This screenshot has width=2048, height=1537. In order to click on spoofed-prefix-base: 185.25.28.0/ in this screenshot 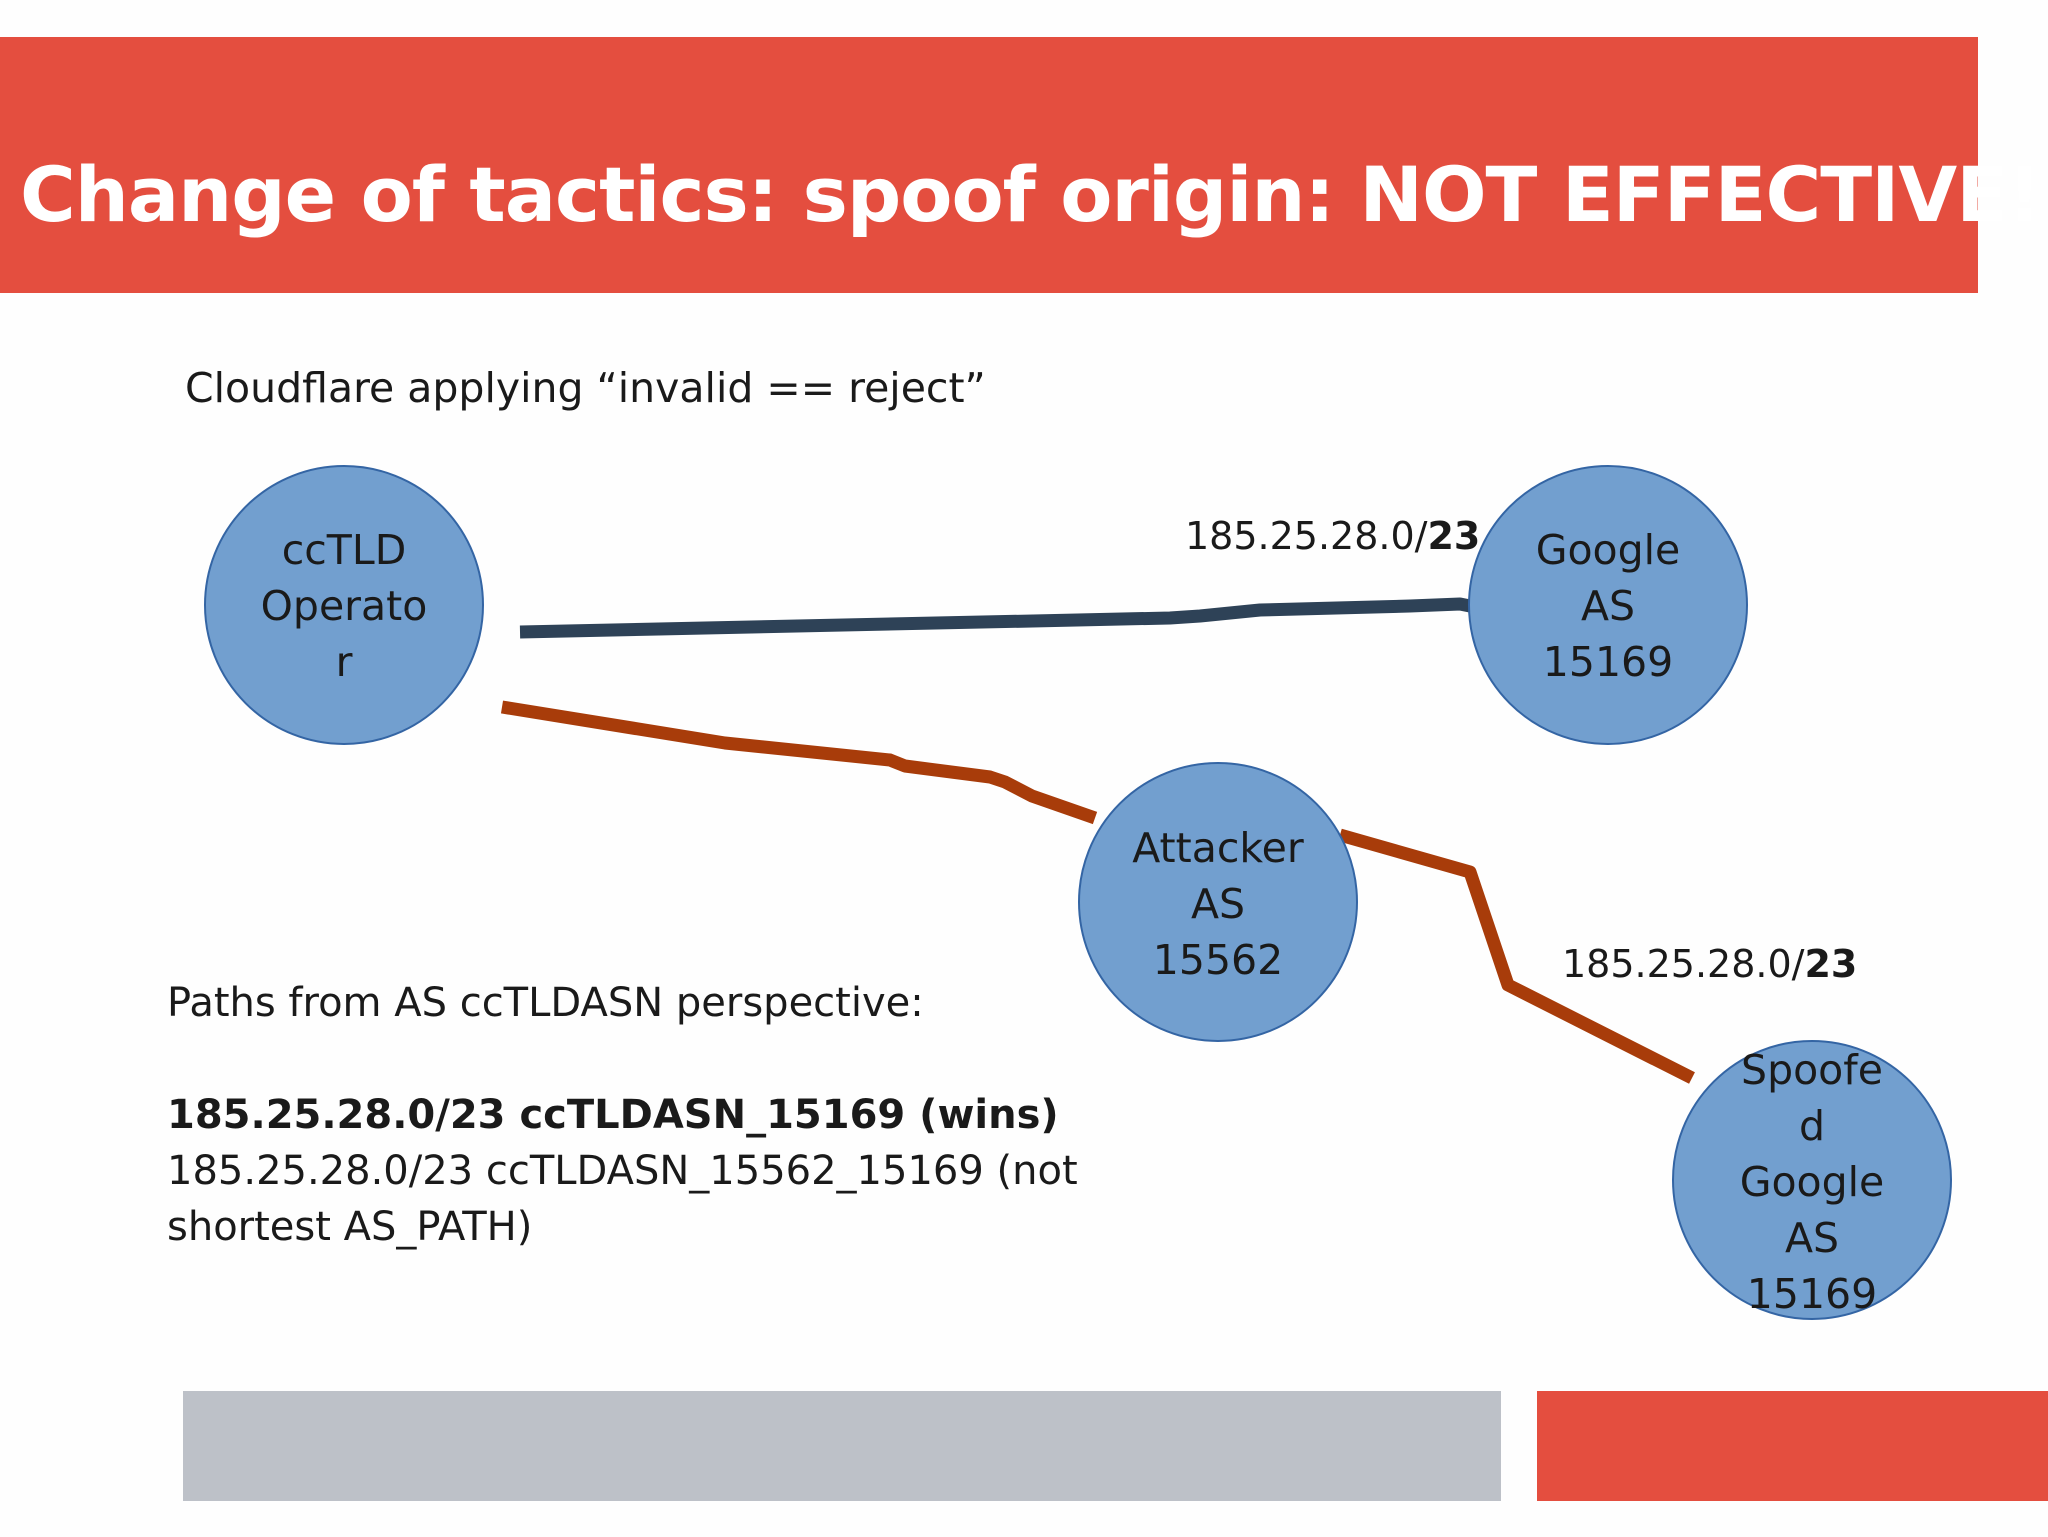, I will do `click(1683, 964)`.